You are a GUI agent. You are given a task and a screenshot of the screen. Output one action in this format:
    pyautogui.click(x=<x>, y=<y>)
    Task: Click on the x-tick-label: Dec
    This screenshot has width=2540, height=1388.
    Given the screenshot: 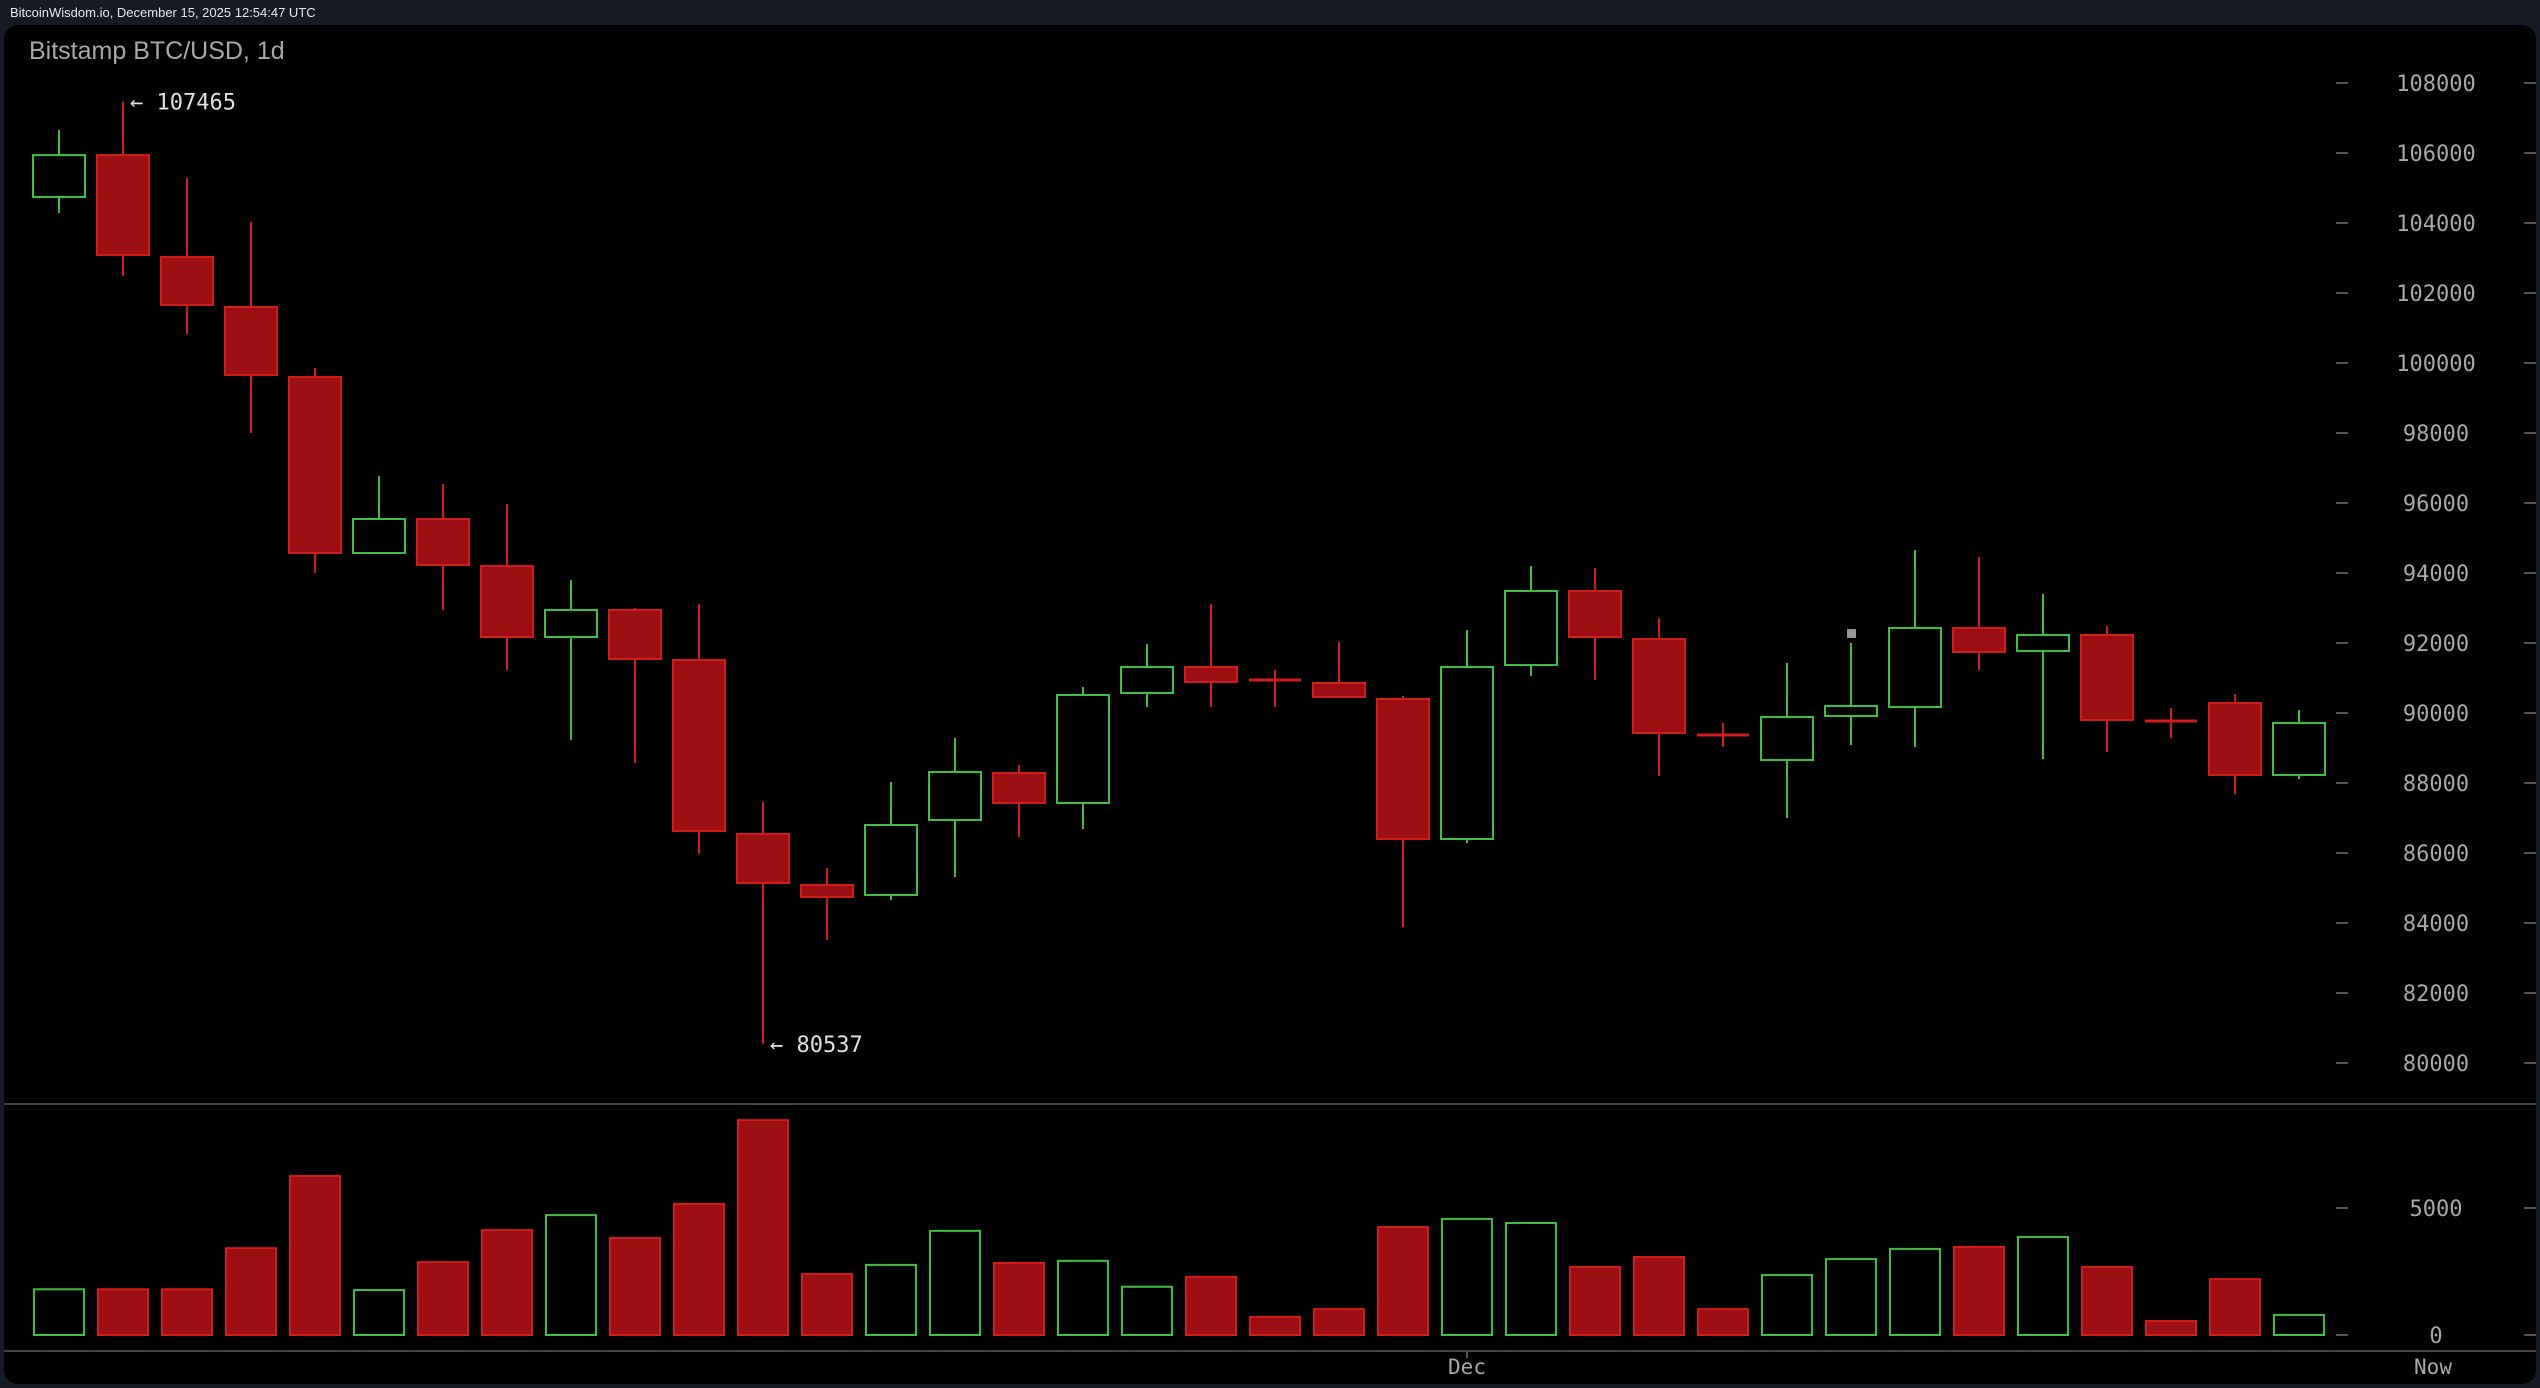 What is the action you would take?
    pyautogui.click(x=1467, y=1367)
    